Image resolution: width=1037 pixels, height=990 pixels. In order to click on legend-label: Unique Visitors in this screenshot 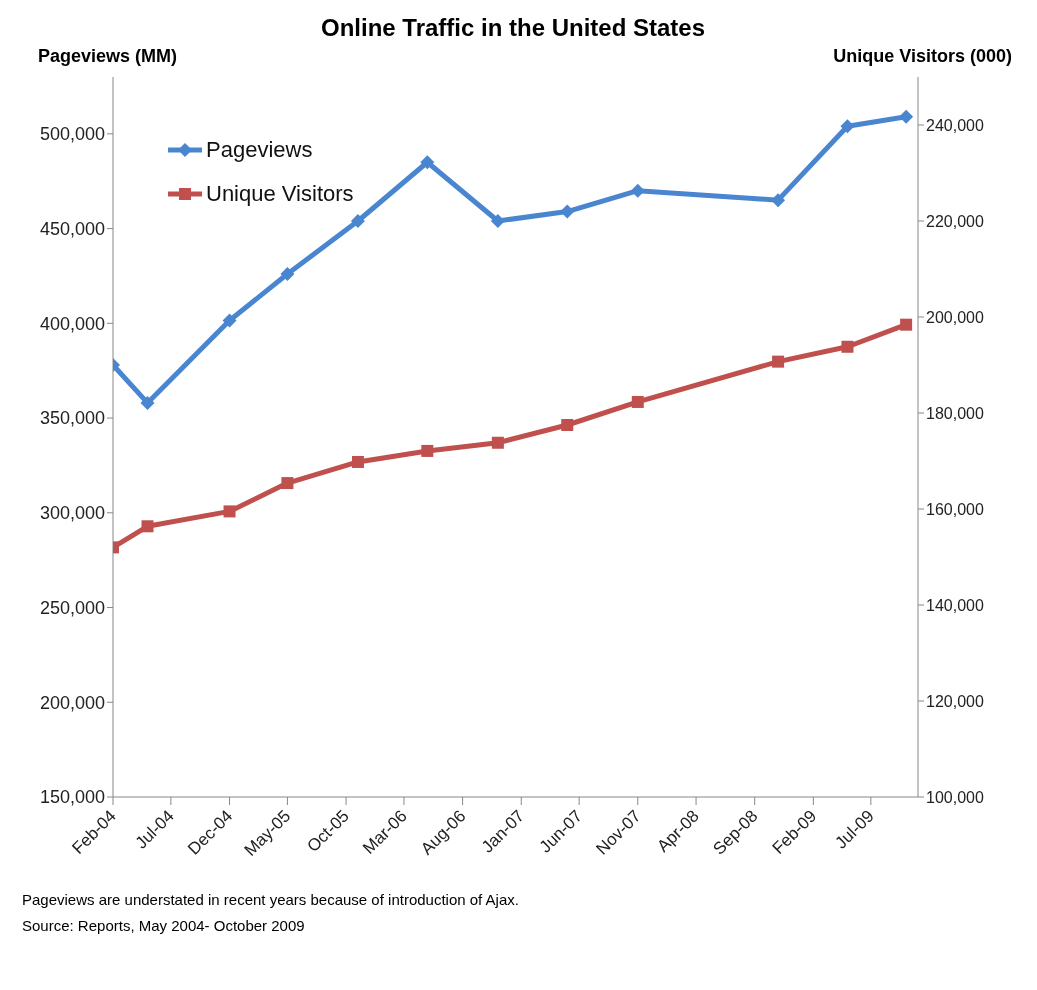, I will do `click(280, 194)`.